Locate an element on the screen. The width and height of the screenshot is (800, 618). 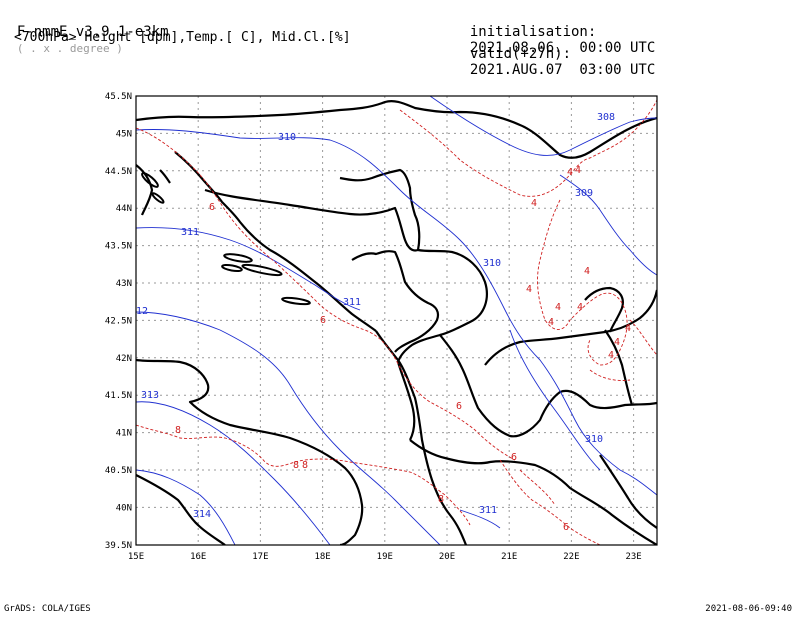
longitude-tick-label: 16E is located at coordinates (198, 557).